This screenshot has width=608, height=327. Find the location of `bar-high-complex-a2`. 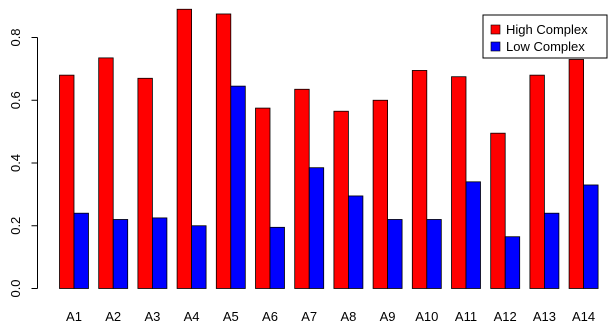

bar-high-complex-a2 is located at coordinates (106, 173).